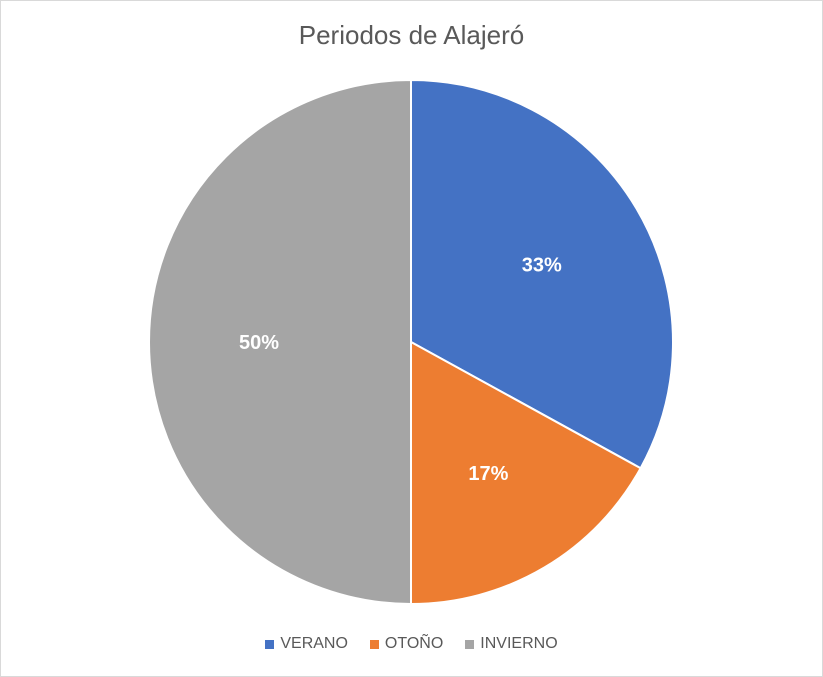  I want to click on legend-item-verano: VERANO, so click(306, 644).